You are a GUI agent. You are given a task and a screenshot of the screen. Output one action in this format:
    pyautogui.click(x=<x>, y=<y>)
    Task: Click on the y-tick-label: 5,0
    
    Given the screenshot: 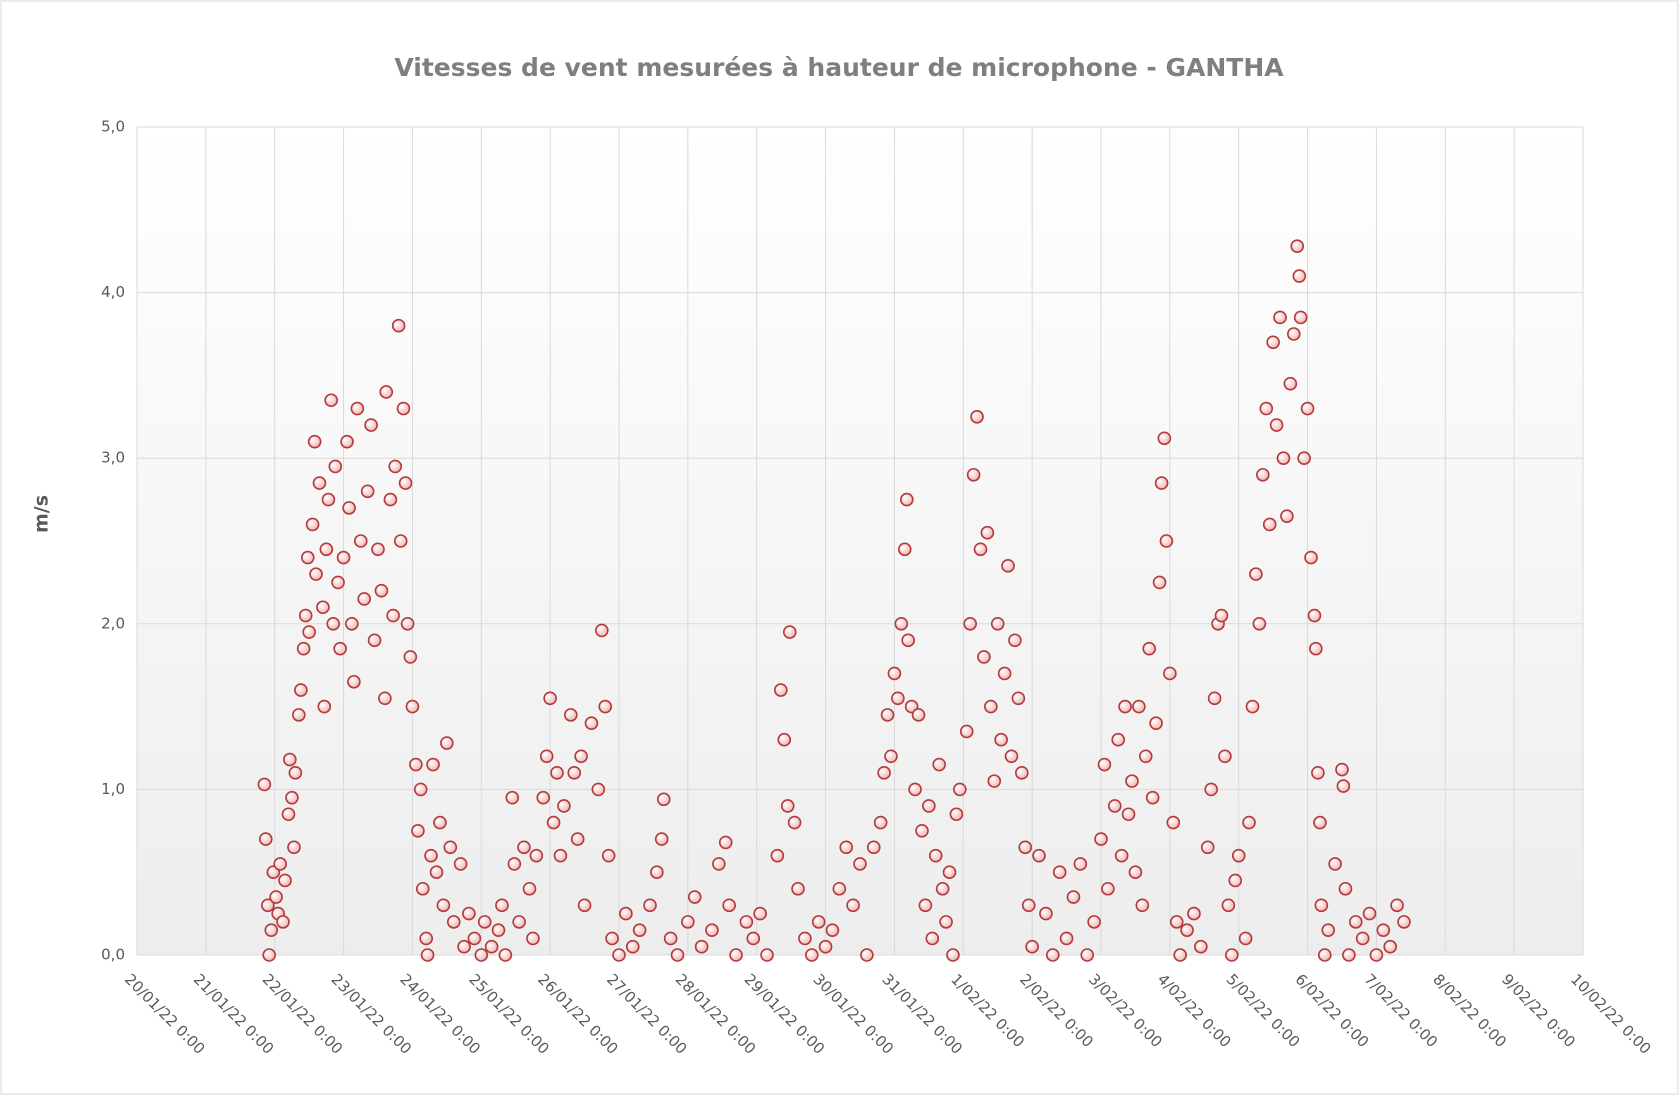 What is the action you would take?
    pyautogui.click(x=113, y=127)
    